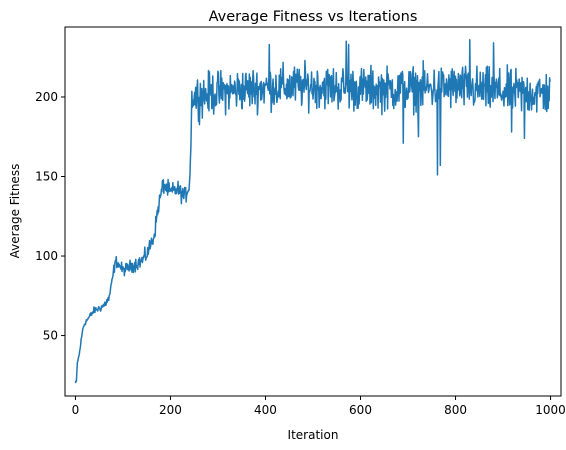 This screenshot has width=566, height=450. Describe the element at coordinates (265, 410) in the screenshot. I see `x-tick-label: 400` at that location.